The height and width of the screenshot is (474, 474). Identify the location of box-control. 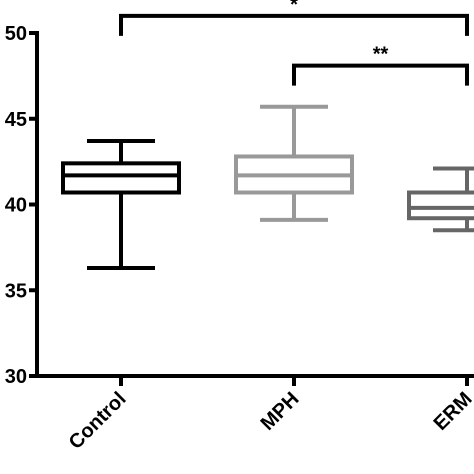
(121, 204).